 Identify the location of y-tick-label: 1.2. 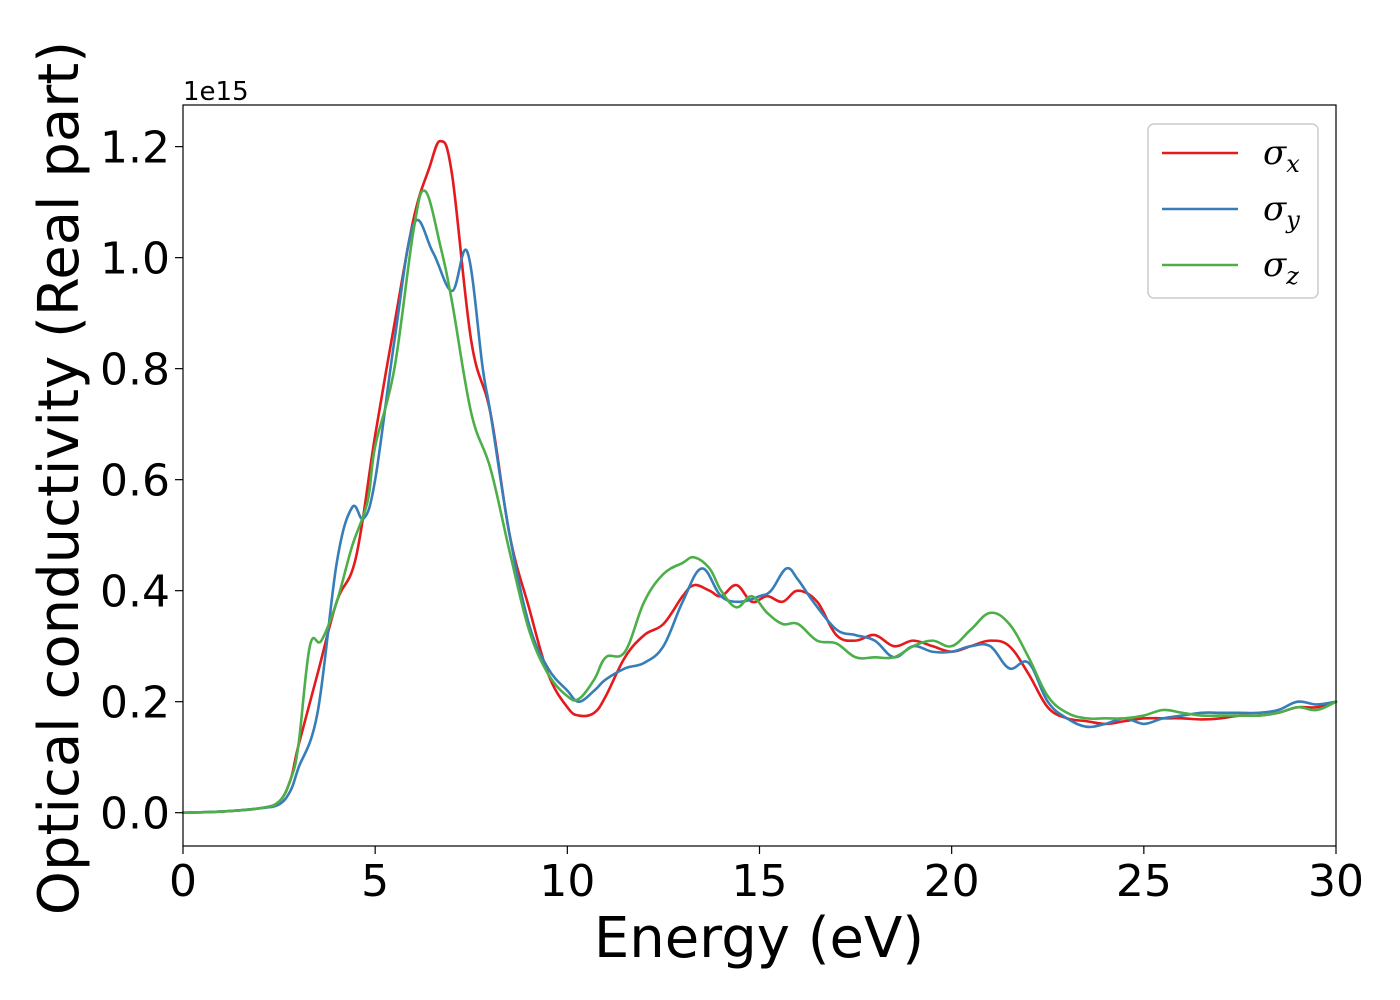
(135, 148).